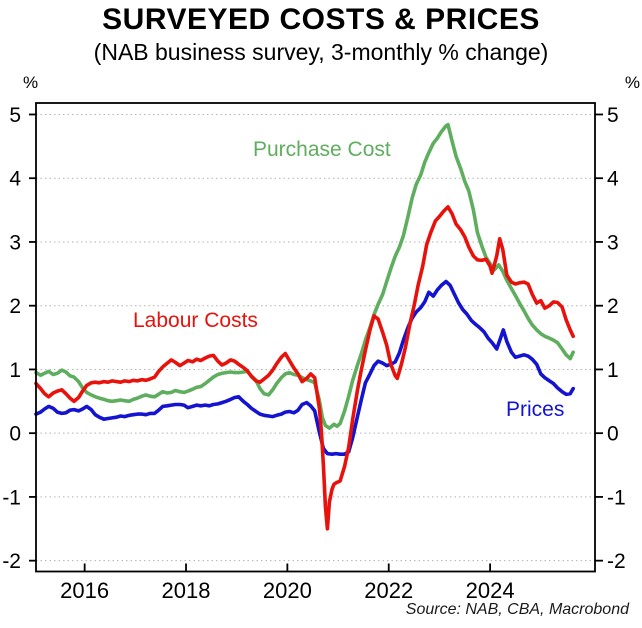 The image size is (642, 628). Describe the element at coordinates (15, 115) in the screenshot. I see `y-tick-label-left-5: 5` at that location.